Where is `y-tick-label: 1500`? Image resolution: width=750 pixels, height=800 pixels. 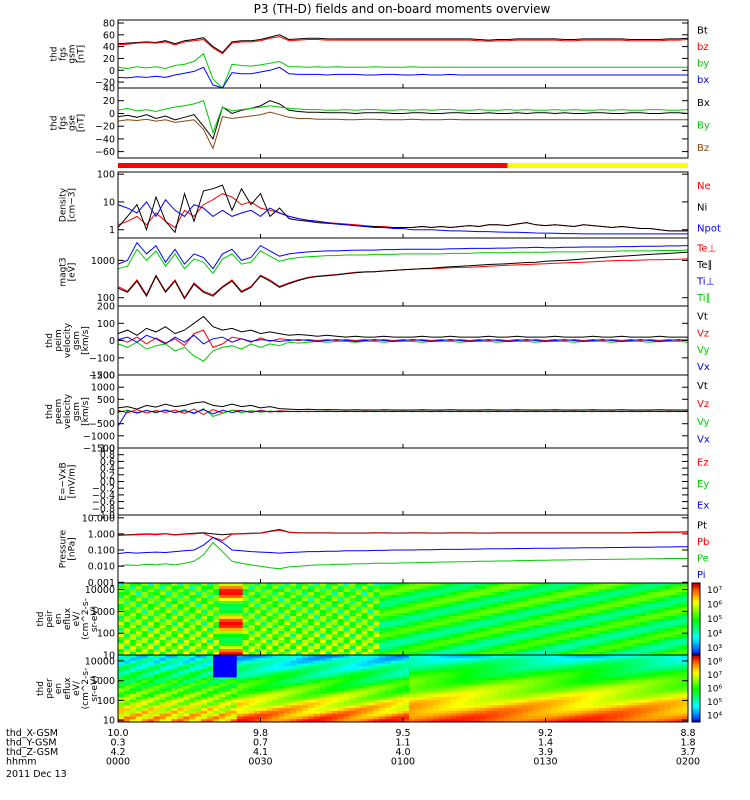
y-tick-label: 1500 is located at coordinates (103, 376).